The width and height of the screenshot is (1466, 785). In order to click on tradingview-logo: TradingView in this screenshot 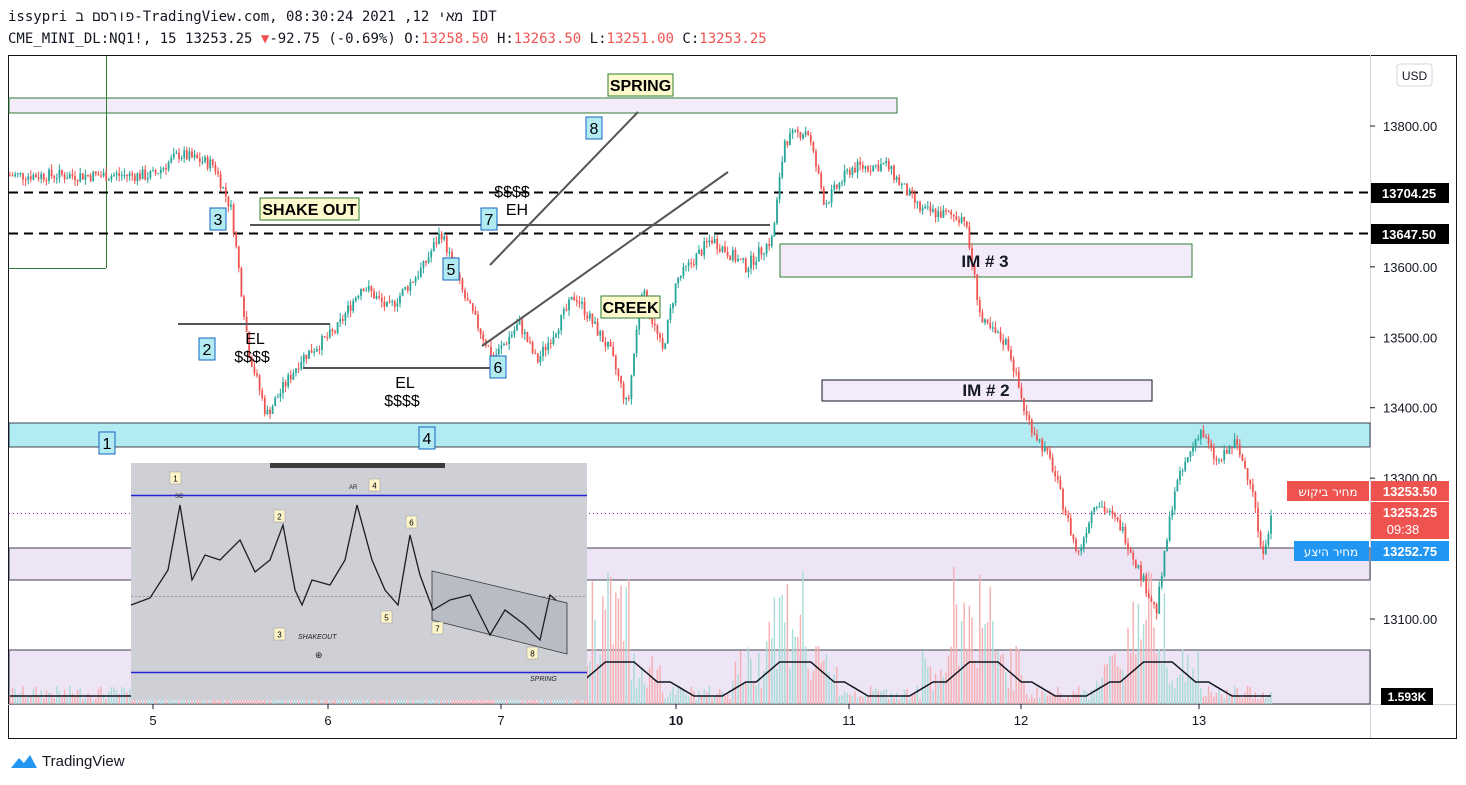, I will do `click(67, 761)`.